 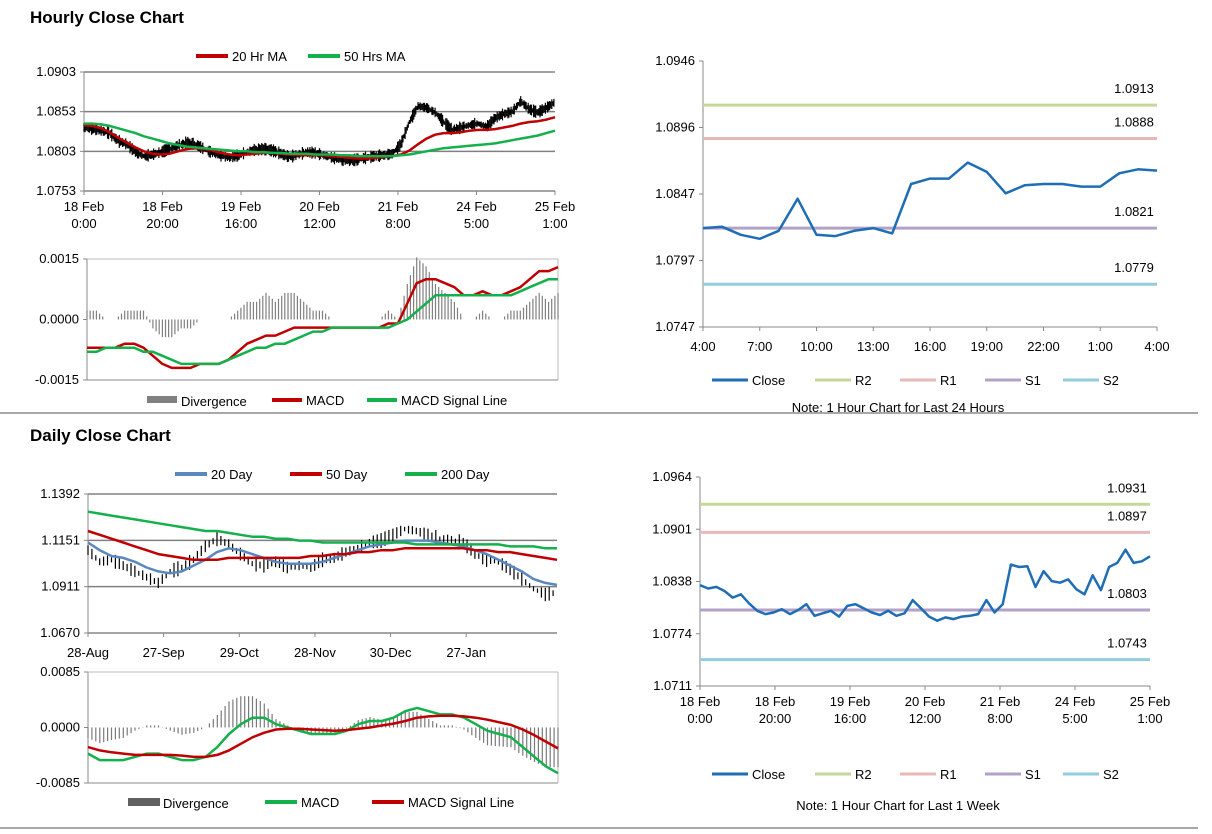 I want to click on daily-price-legend-label: 20 Day, so click(x=232, y=474).